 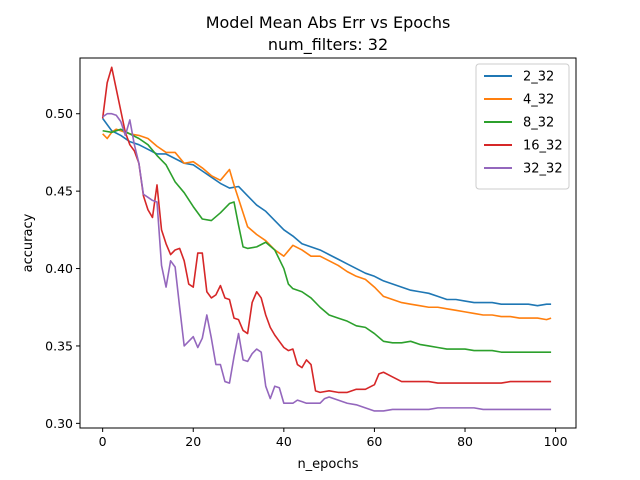 I want to click on legend-label-8_32: 8_32, so click(x=538, y=123).